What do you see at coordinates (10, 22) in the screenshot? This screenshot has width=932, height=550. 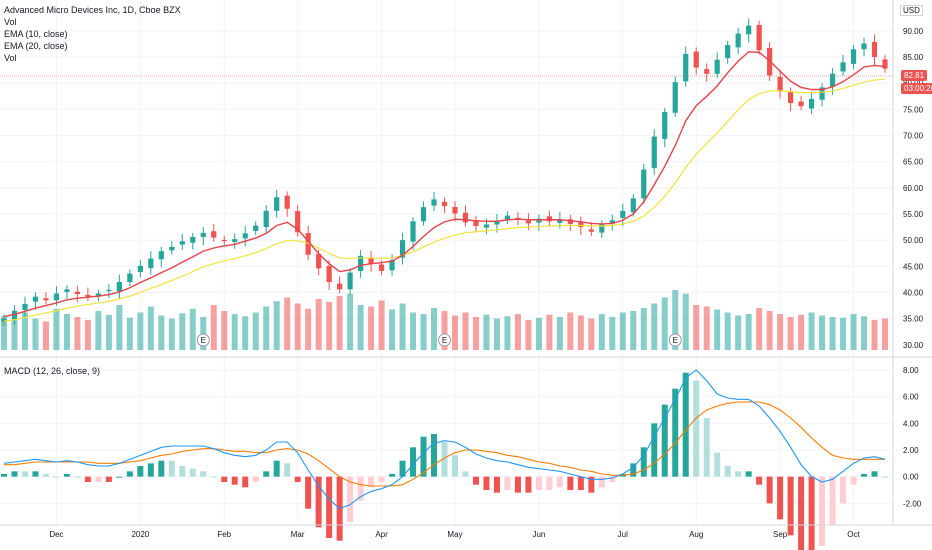 I see `legend-vol: Vol` at bounding box center [10, 22].